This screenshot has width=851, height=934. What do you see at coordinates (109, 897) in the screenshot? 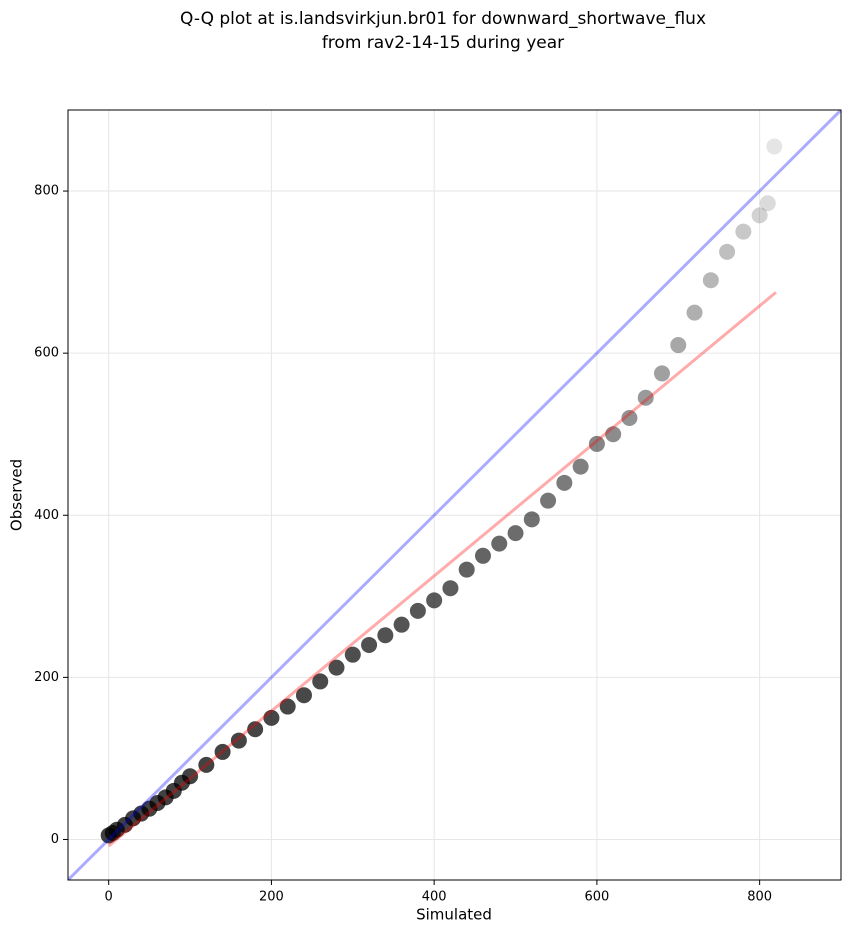
I see `x-tick-label: 0` at bounding box center [109, 897].